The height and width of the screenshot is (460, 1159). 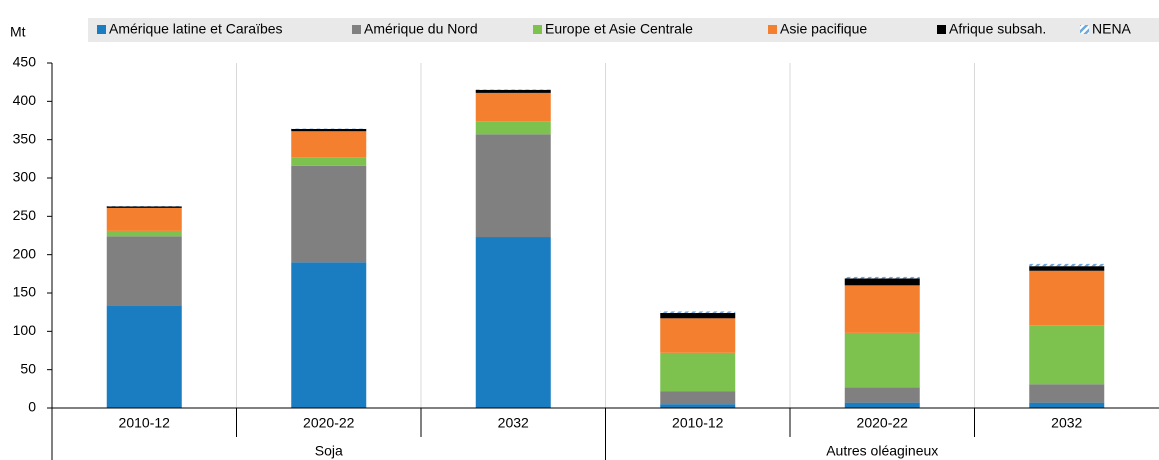 I want to click on y-axis-label: Mt, so click(x=18, y=32).